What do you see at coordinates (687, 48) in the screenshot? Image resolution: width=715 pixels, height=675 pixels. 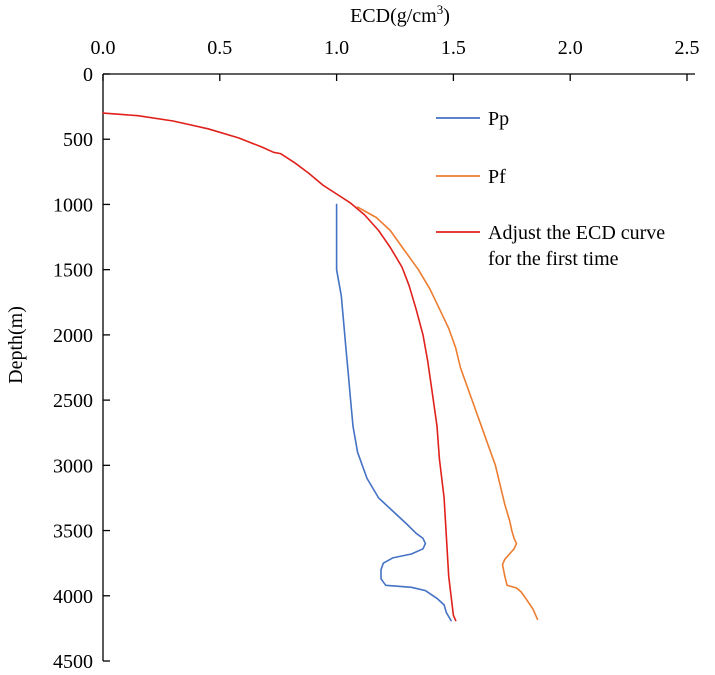 I see `x-tick-label: 2.5` at bounding box center [687, 48].